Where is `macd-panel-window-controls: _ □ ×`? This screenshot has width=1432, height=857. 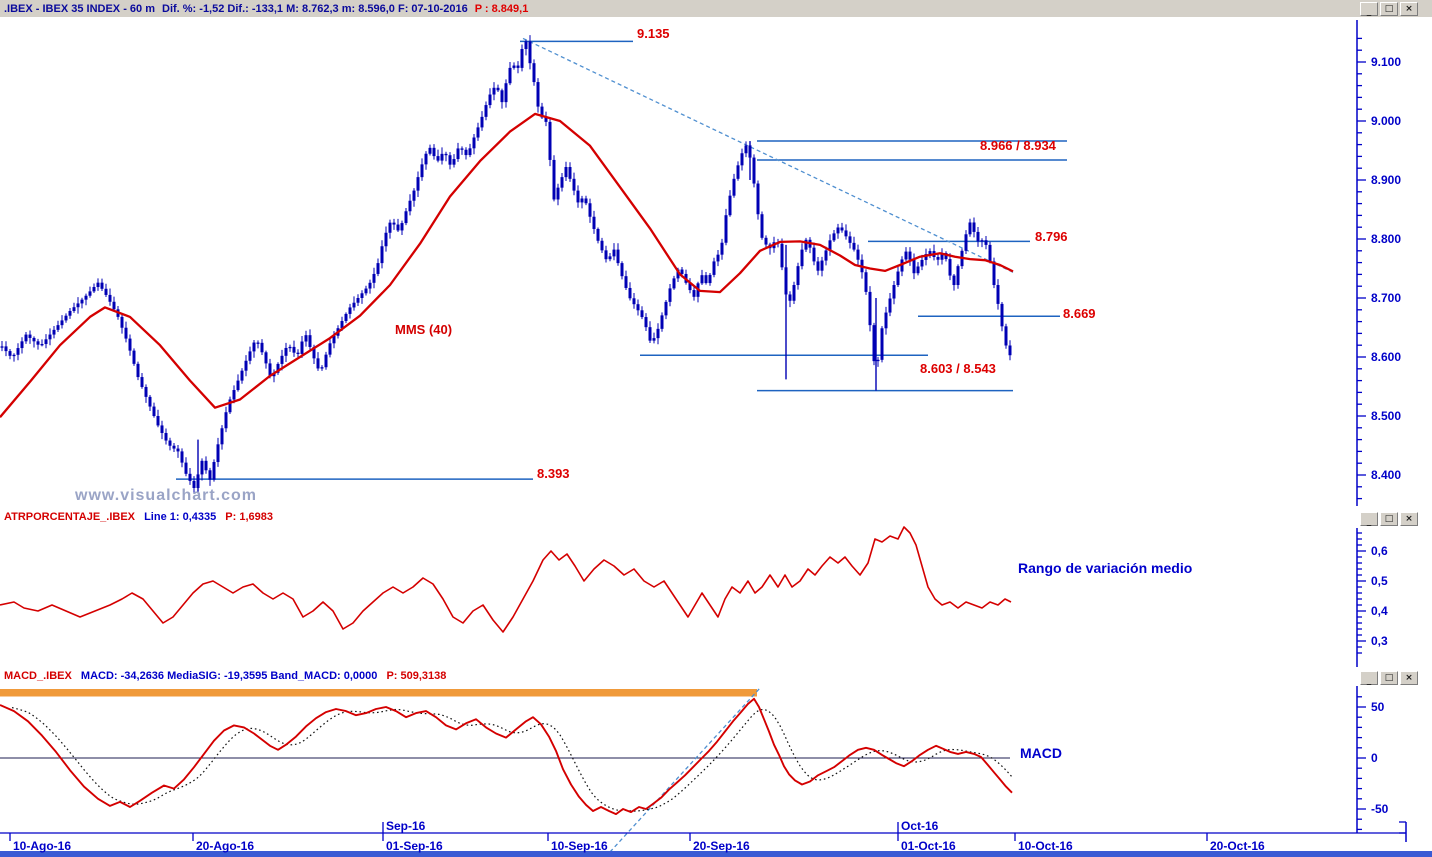
macd-panel-window-controls: _ □ × is located at coordinates (1389, 678).